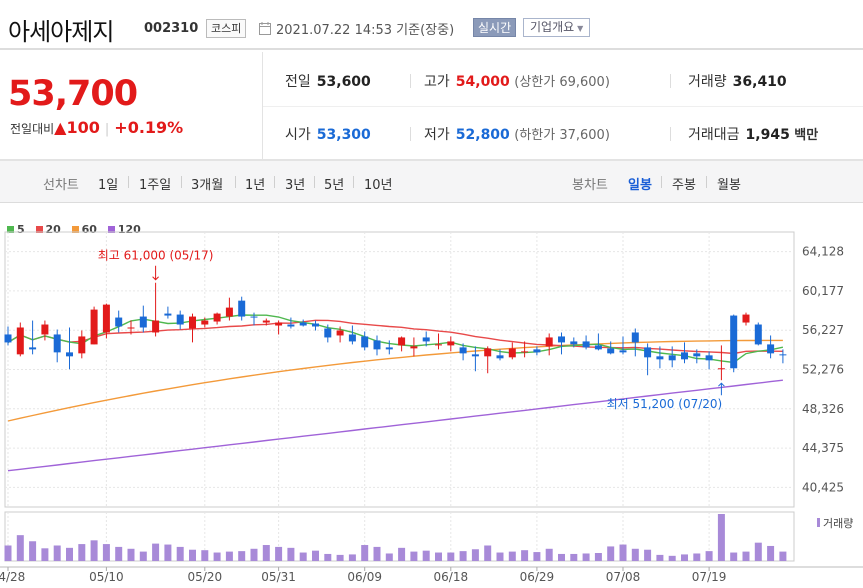  What do you see at coordinates (108, 185) in the screenshot?
I see `period-1d: 1일` at bounding box center [108, 185].